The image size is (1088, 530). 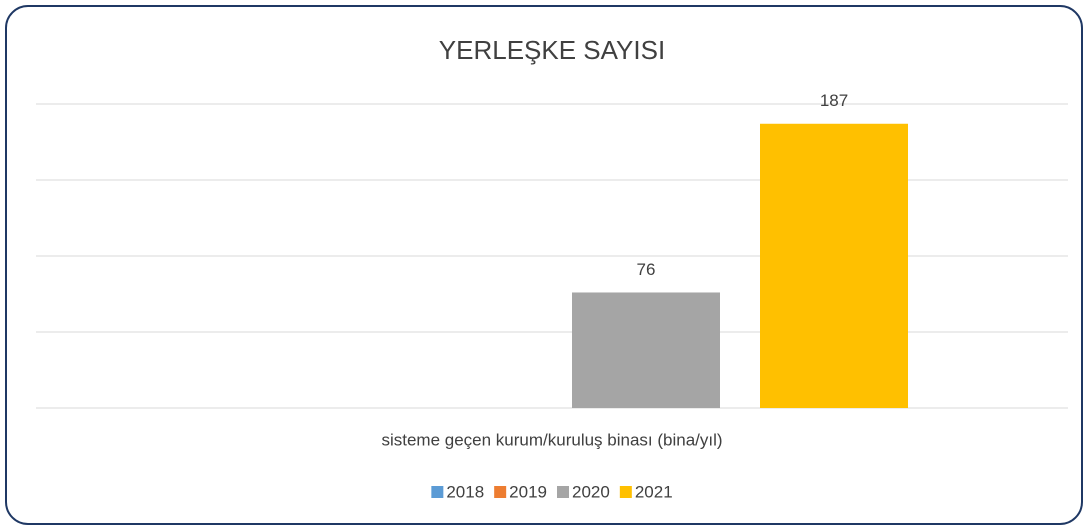 What do you see at coordinates (591, 491) in the screenshot?
I see `legend-label: 2020` at bounding box center [591, 491].